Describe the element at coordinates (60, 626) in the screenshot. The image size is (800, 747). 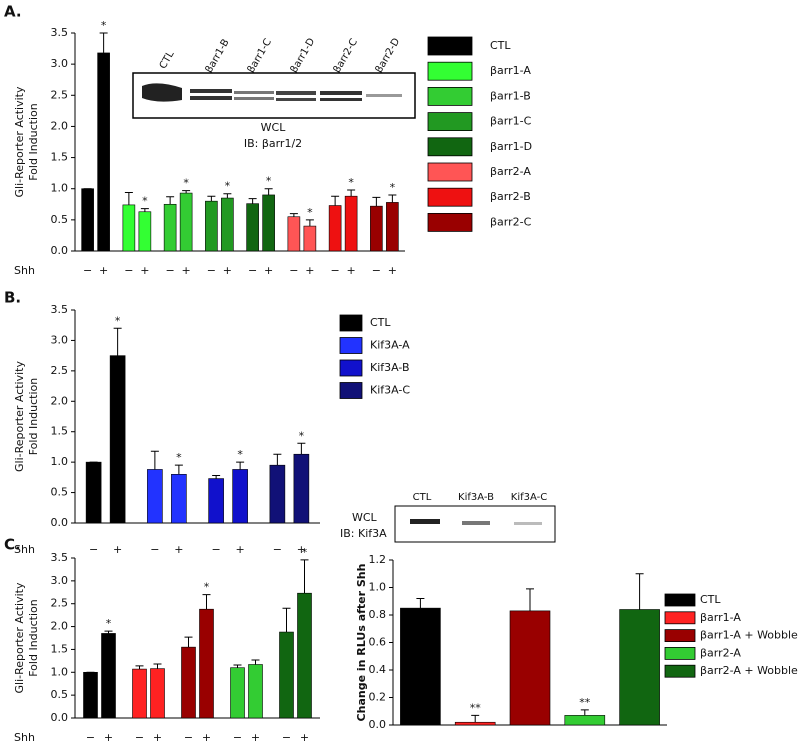
I see `y-tick-label: 2.0` at that location.